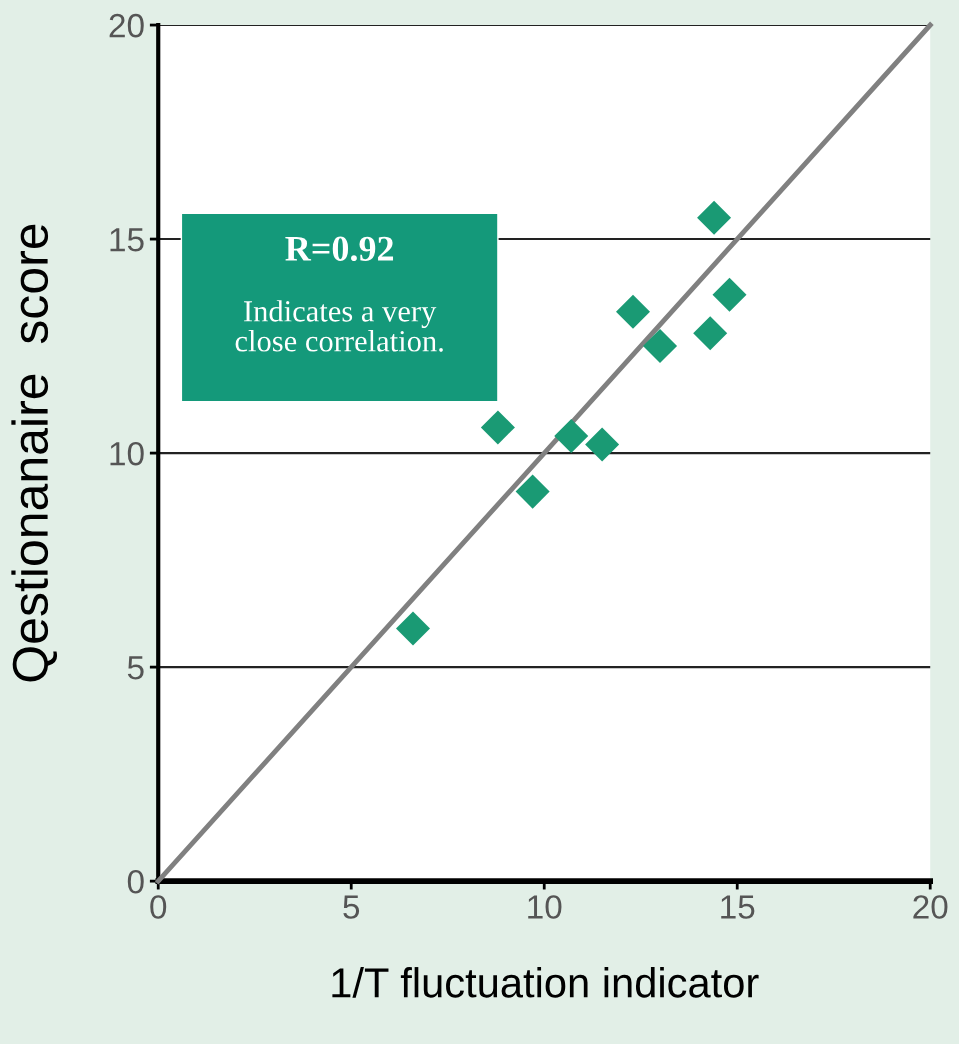  What do you see at coordinates (930, 907) in the screenshot?
I see `x-tick-label: 20` at bounding box center [930, 907].